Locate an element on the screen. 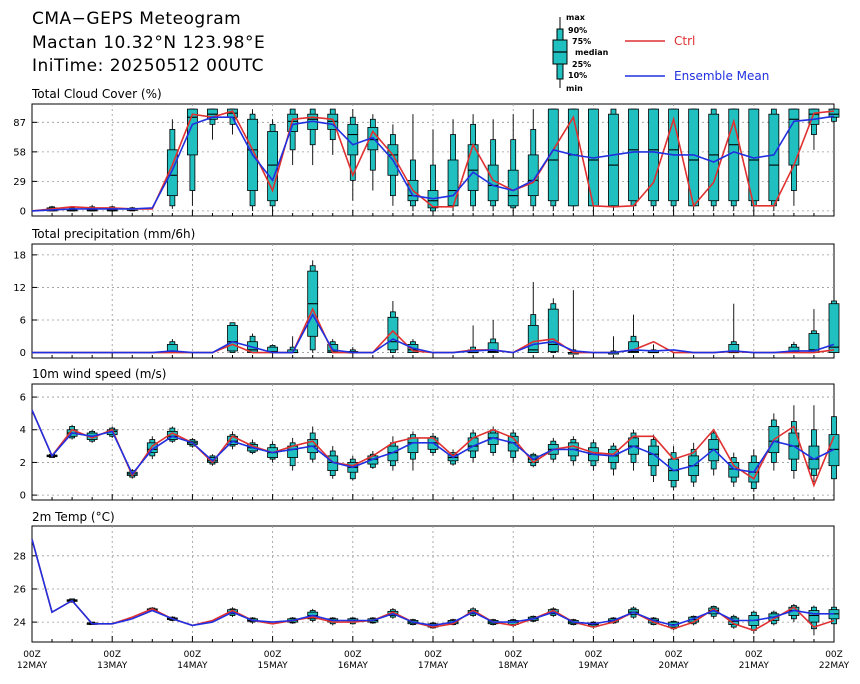 The height and width of the screenshot is (684, 860). panel-title: 2m Temp (°C) is located at coordinates (73, 517).